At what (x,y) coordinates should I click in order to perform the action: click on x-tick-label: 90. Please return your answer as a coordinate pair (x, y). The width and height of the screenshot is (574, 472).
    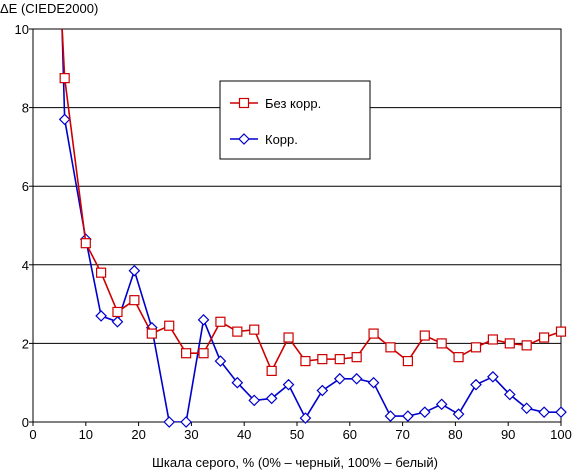
    Looking at the image, I should click on (508, 434).